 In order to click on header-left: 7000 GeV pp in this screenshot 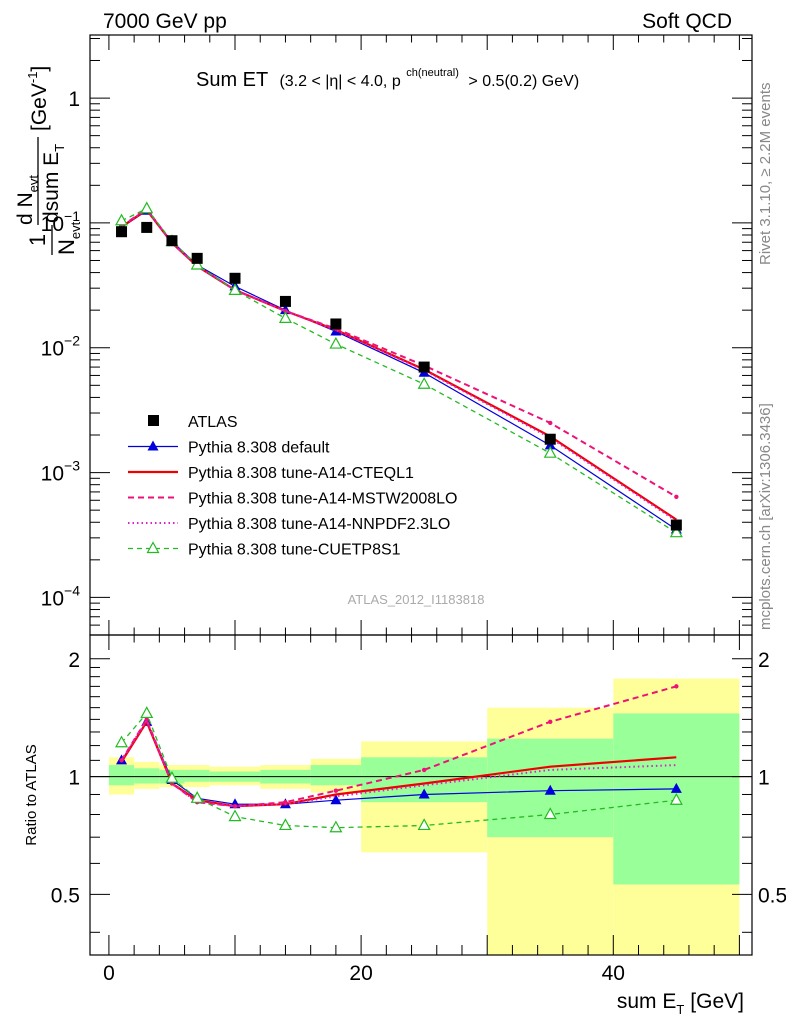, I will do `click(165, 21)`.